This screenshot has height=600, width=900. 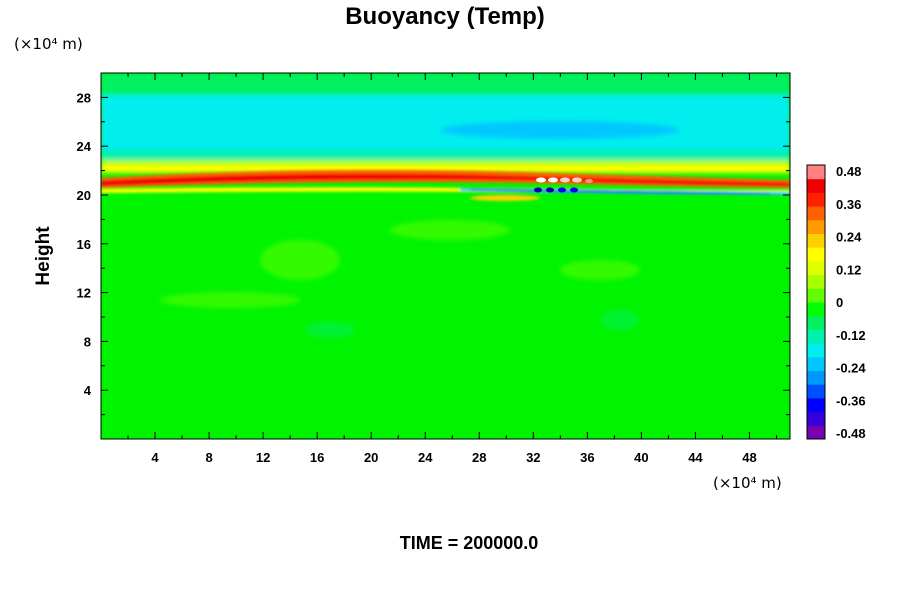 I want to click on y-tick-label: 8, so click(x=87, y=341).